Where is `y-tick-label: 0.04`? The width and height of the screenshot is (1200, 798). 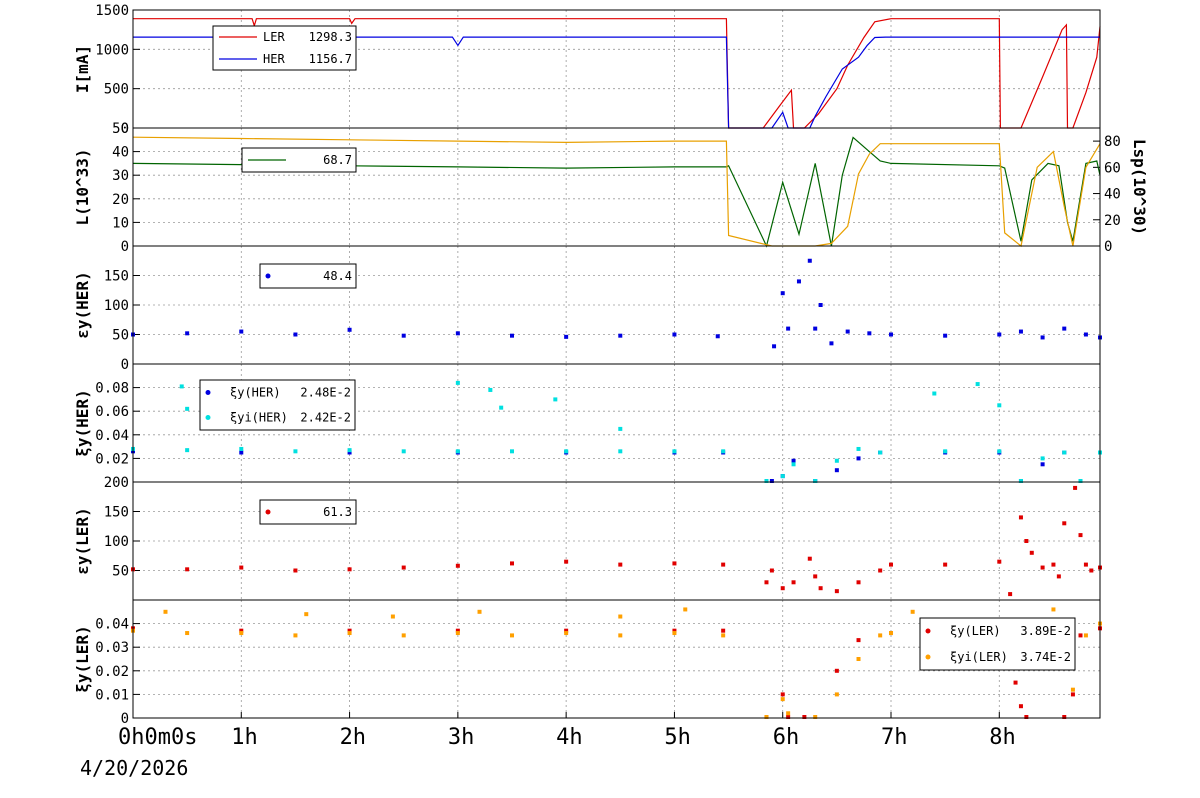 y-tick-label: 0.04 is located at coordinates (112, 436).